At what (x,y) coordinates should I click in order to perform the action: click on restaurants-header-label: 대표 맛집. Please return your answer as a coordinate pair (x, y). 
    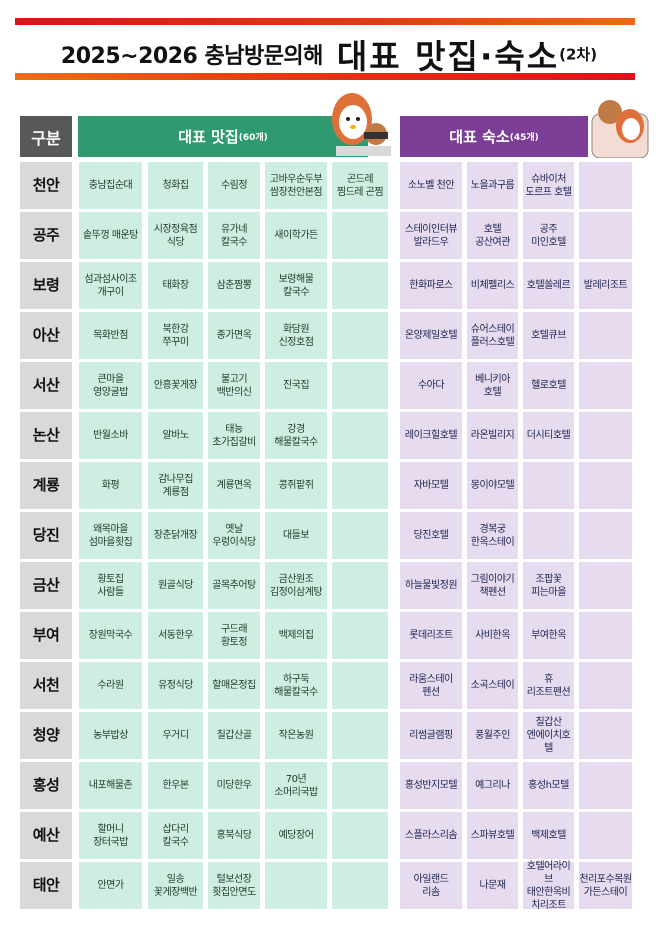
    Looking at the image, I should click on (208, 137).